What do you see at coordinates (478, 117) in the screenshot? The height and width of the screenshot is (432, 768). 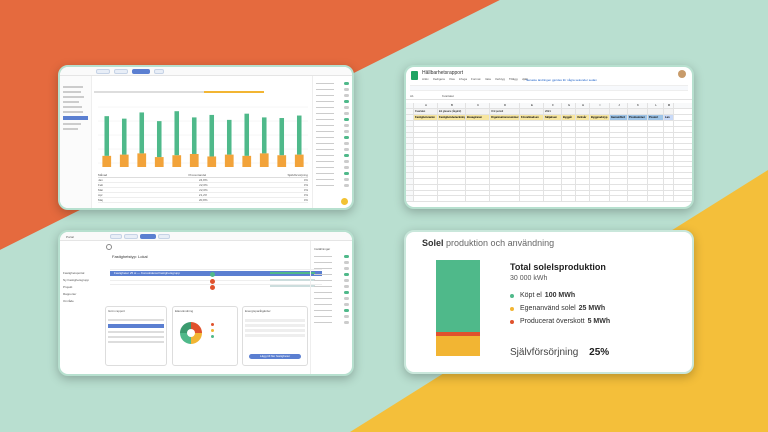 I see `sheet-cell: Boxagiraren` at bounding box center [478, 117].